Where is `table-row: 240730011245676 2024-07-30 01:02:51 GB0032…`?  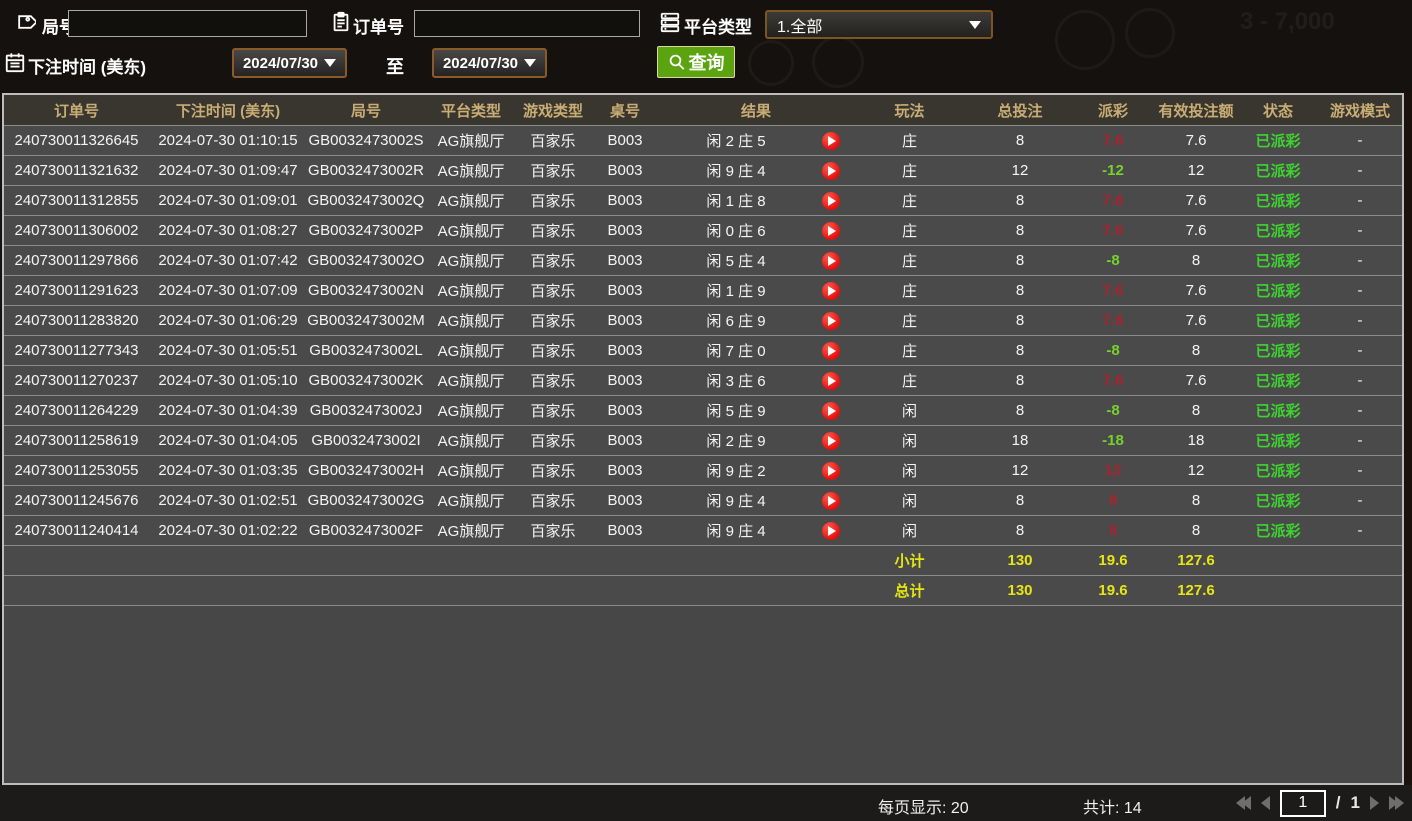 table-row: 240730011245676 2024-07-30 01:02:51 GB0032… is located at coordinates (703, 500).